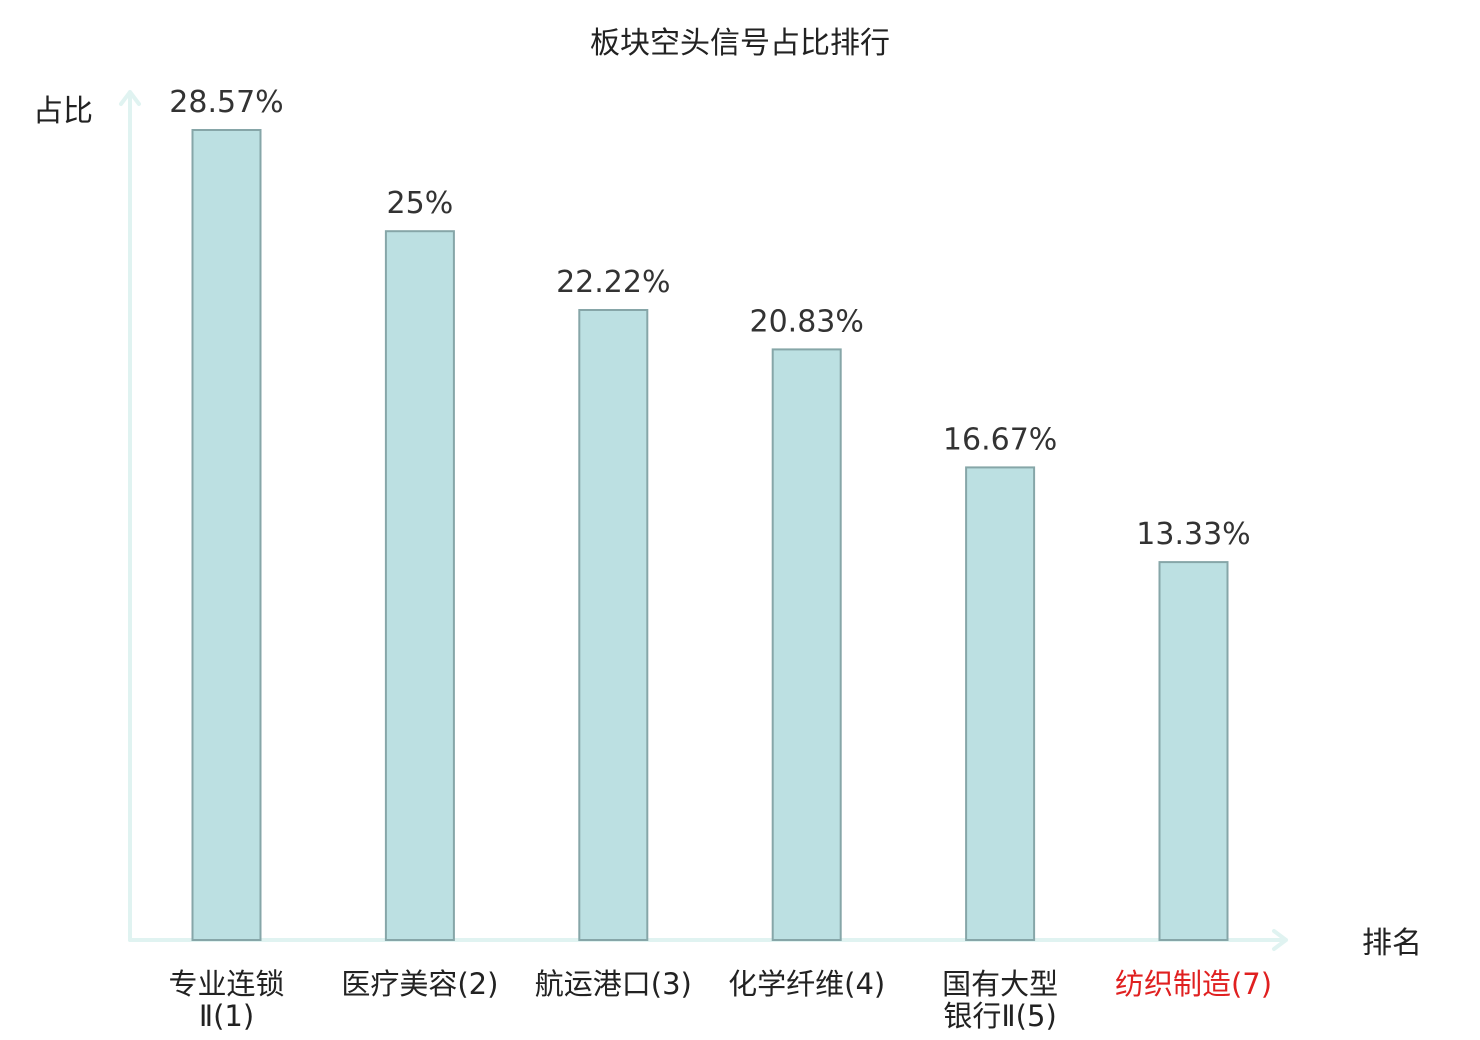 The width and height of the screenshot is (1480, 1040). Describe the element at coordinates (613, 282) in the screenshot. I see `bar-value-label: 22.22%` at that location.